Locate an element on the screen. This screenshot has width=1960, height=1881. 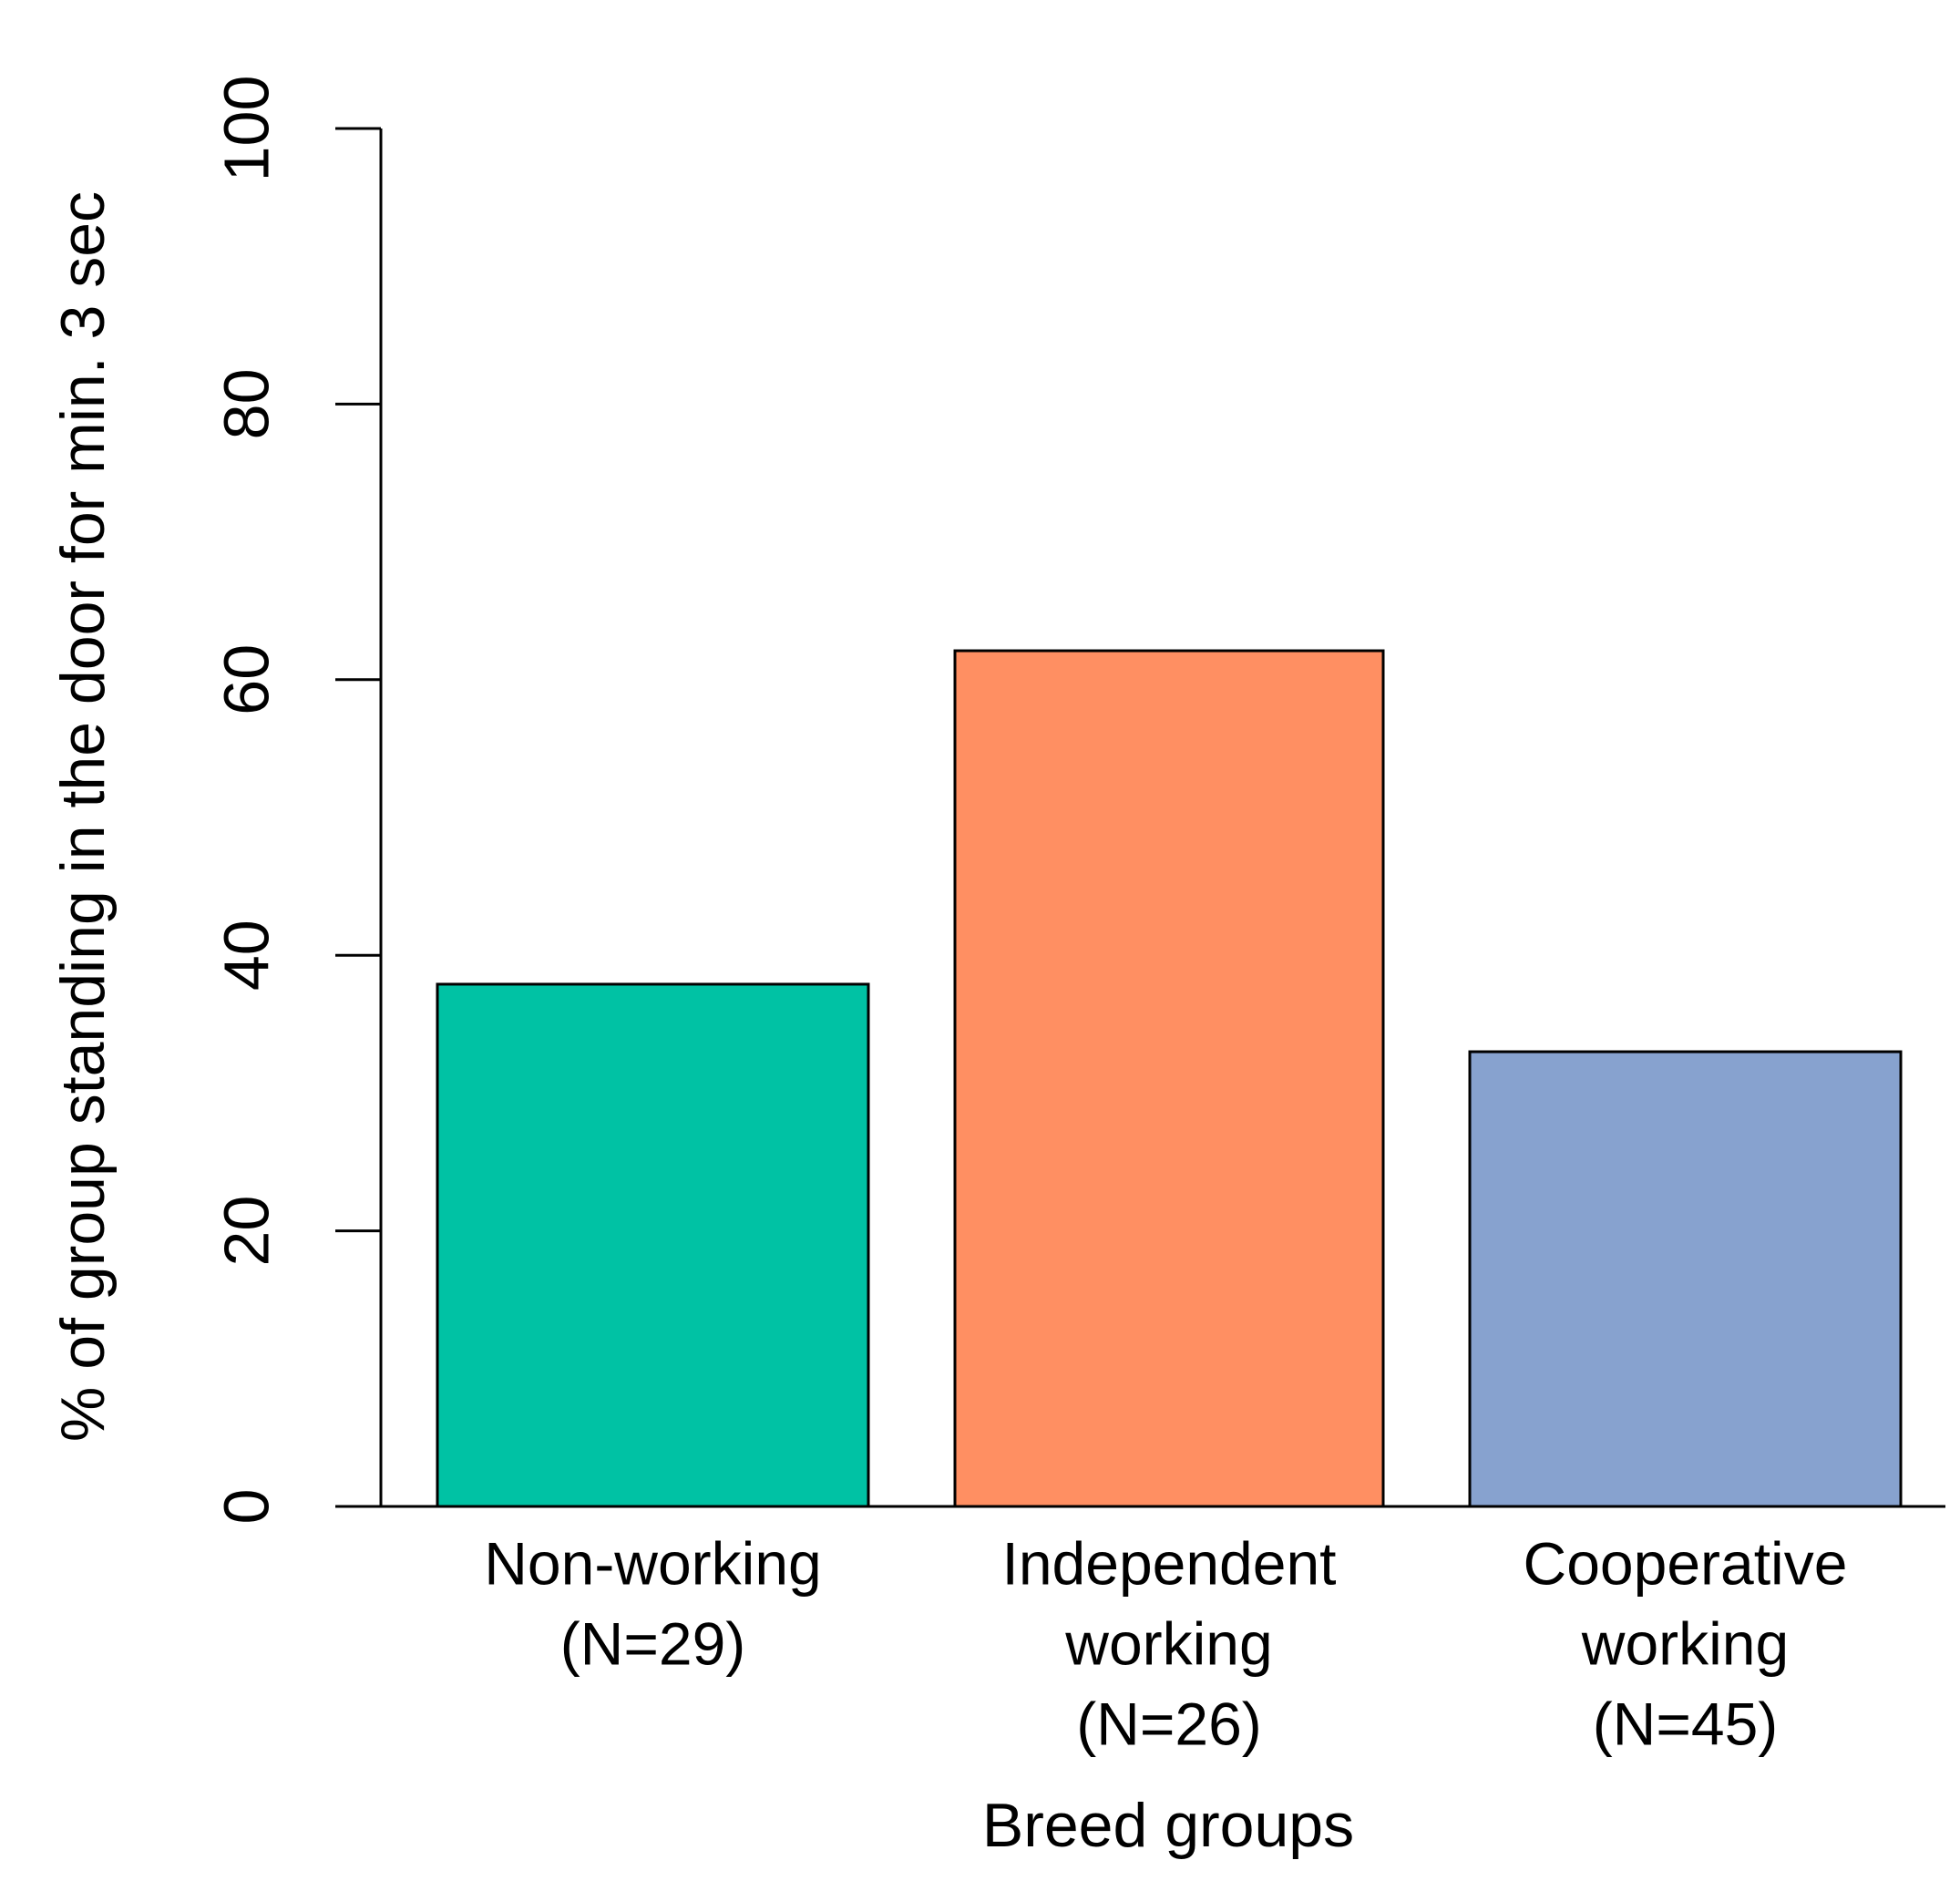
x-tick-label: Cooperative is located at coordinates (1686, 1563).